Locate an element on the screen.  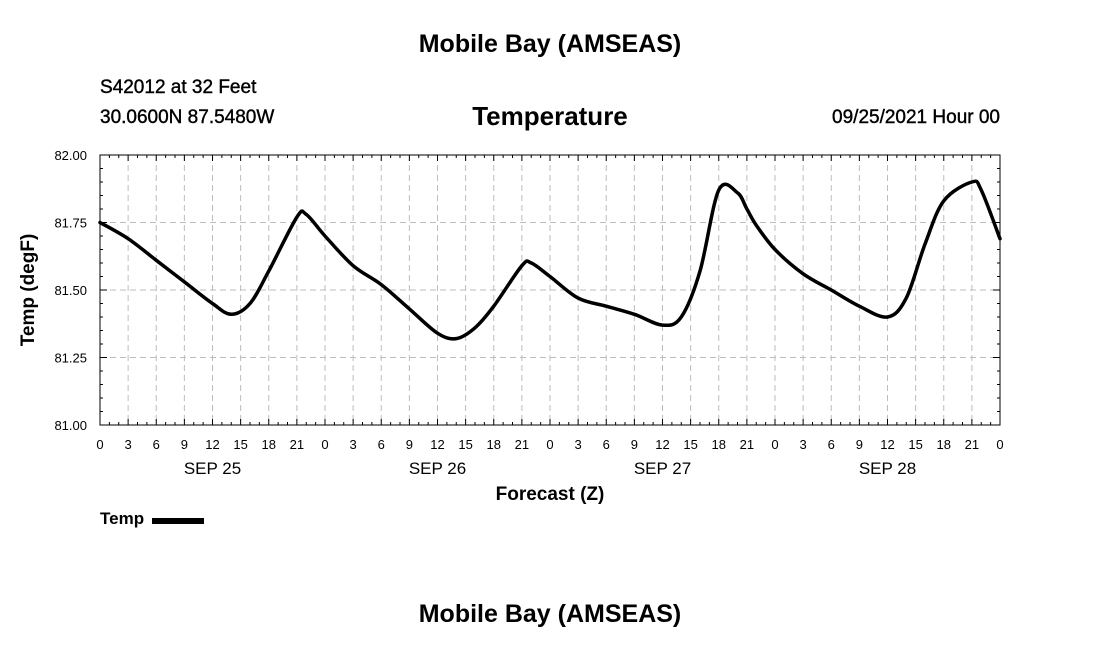
y-tick-label: 81.50 is located at coordinates (70, 290).